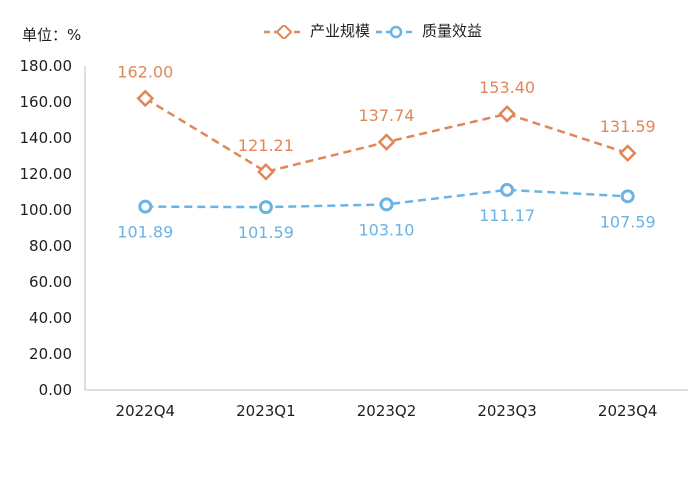 This screenshot has width=700, height=487. I want to click on y-tick-label: 80.00, so click(50, 246).